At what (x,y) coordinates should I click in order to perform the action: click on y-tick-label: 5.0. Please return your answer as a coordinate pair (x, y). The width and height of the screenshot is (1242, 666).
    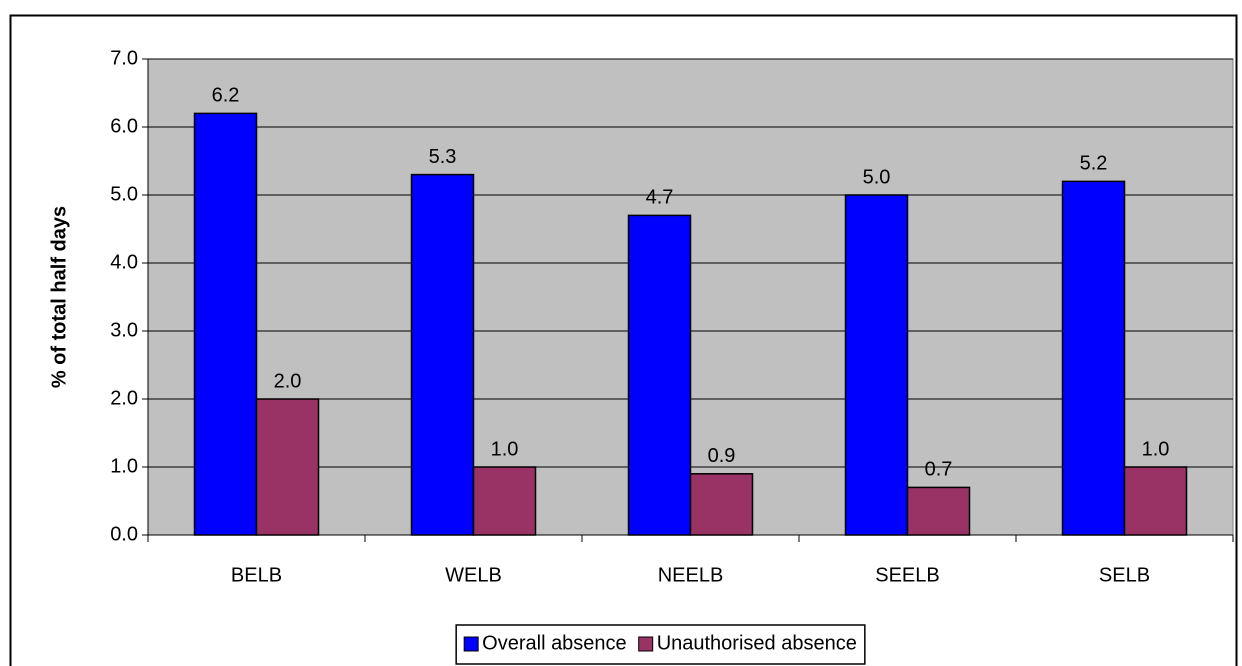
    Looking at the image, I should click on (124, 194).